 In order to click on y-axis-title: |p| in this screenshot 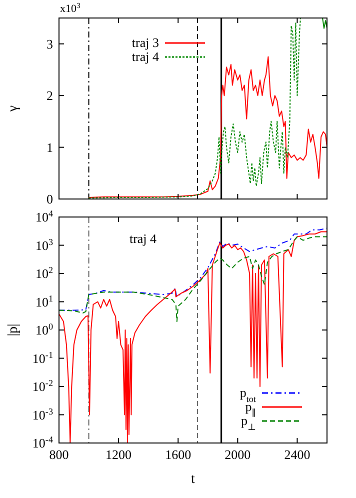, I will do `click(13, 330)`.